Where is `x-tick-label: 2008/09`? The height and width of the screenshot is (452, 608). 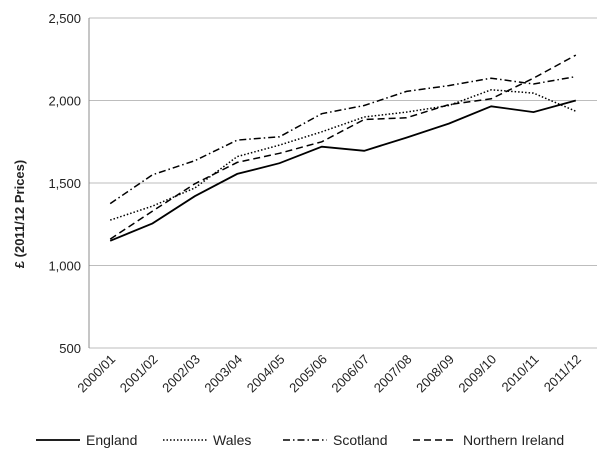
x-tick-label: 2008/09 is located at coordinates (435, 374).